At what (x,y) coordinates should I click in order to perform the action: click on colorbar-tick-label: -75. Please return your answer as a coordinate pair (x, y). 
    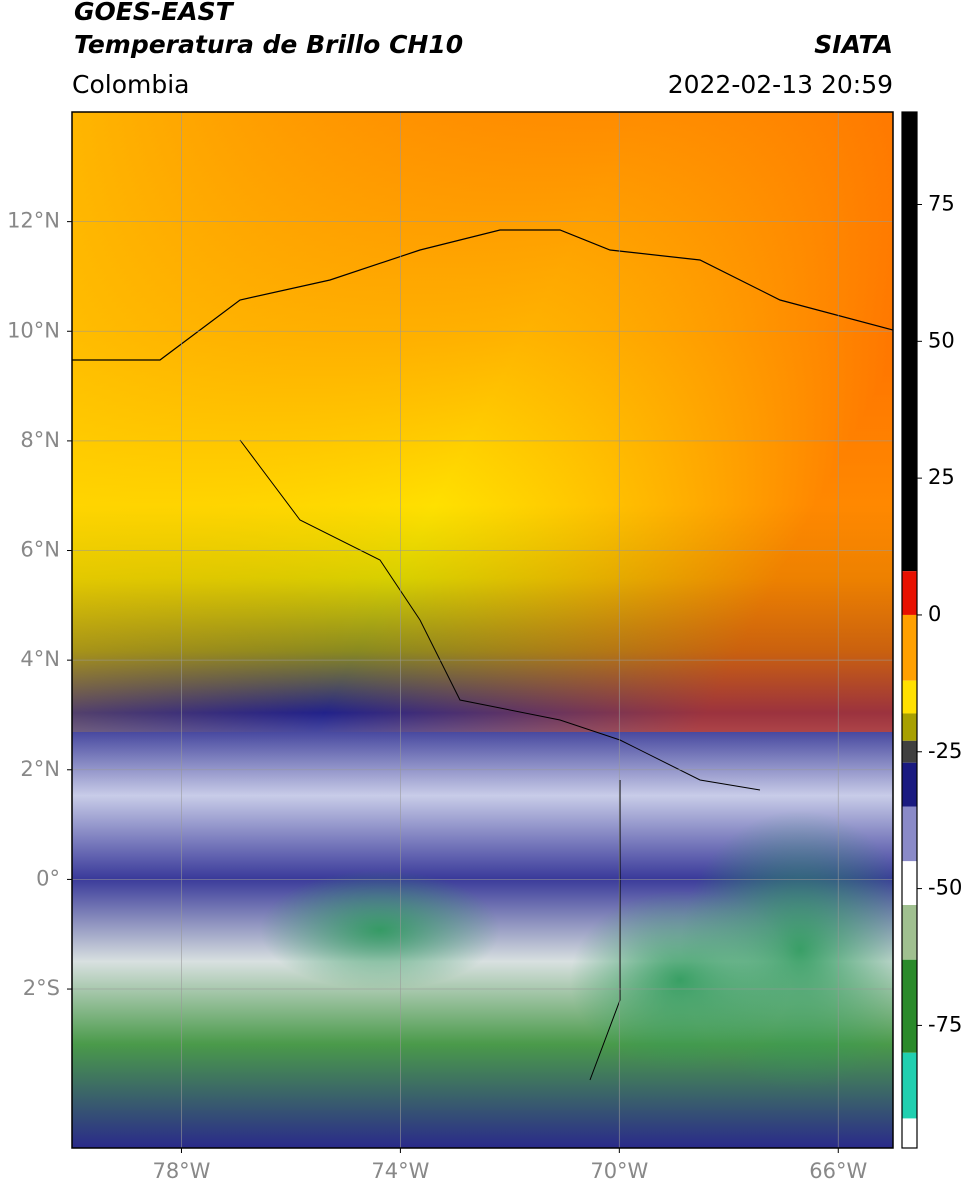
    Looking at the image, I should click on (945, 1024).